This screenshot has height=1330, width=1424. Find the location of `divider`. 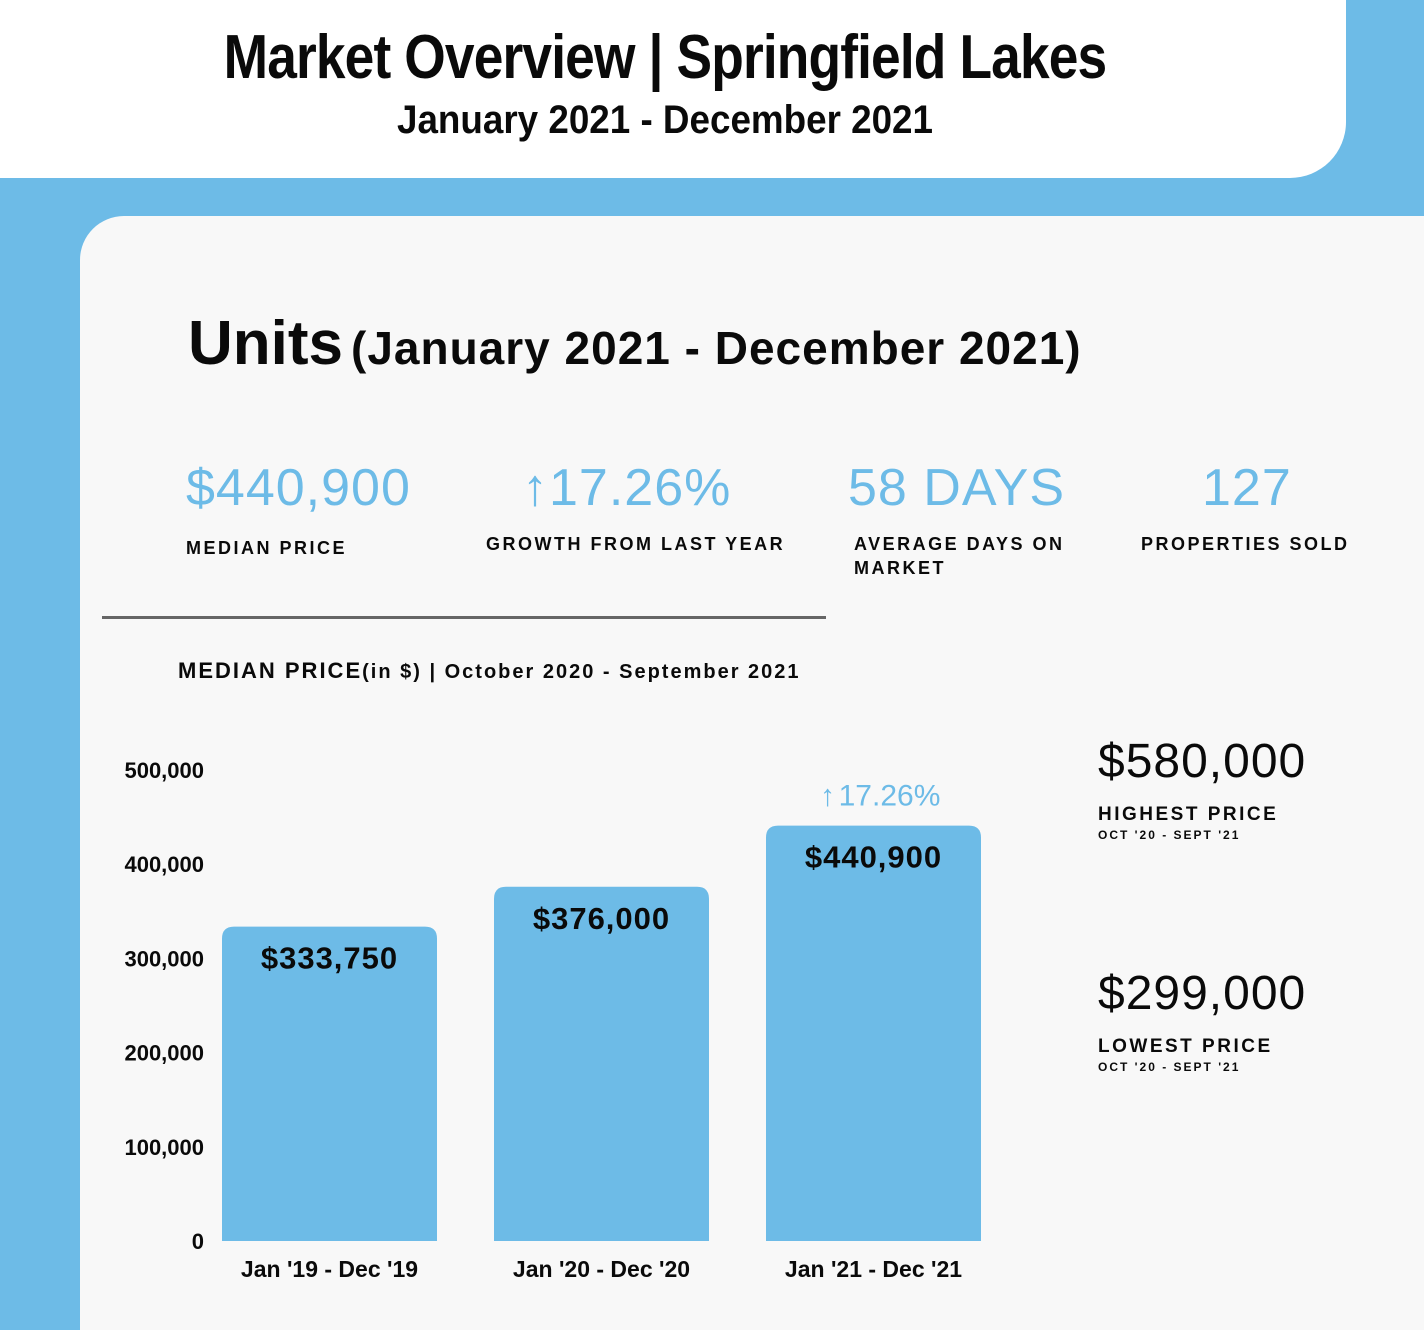

divider is located at coordinates (464, 617).